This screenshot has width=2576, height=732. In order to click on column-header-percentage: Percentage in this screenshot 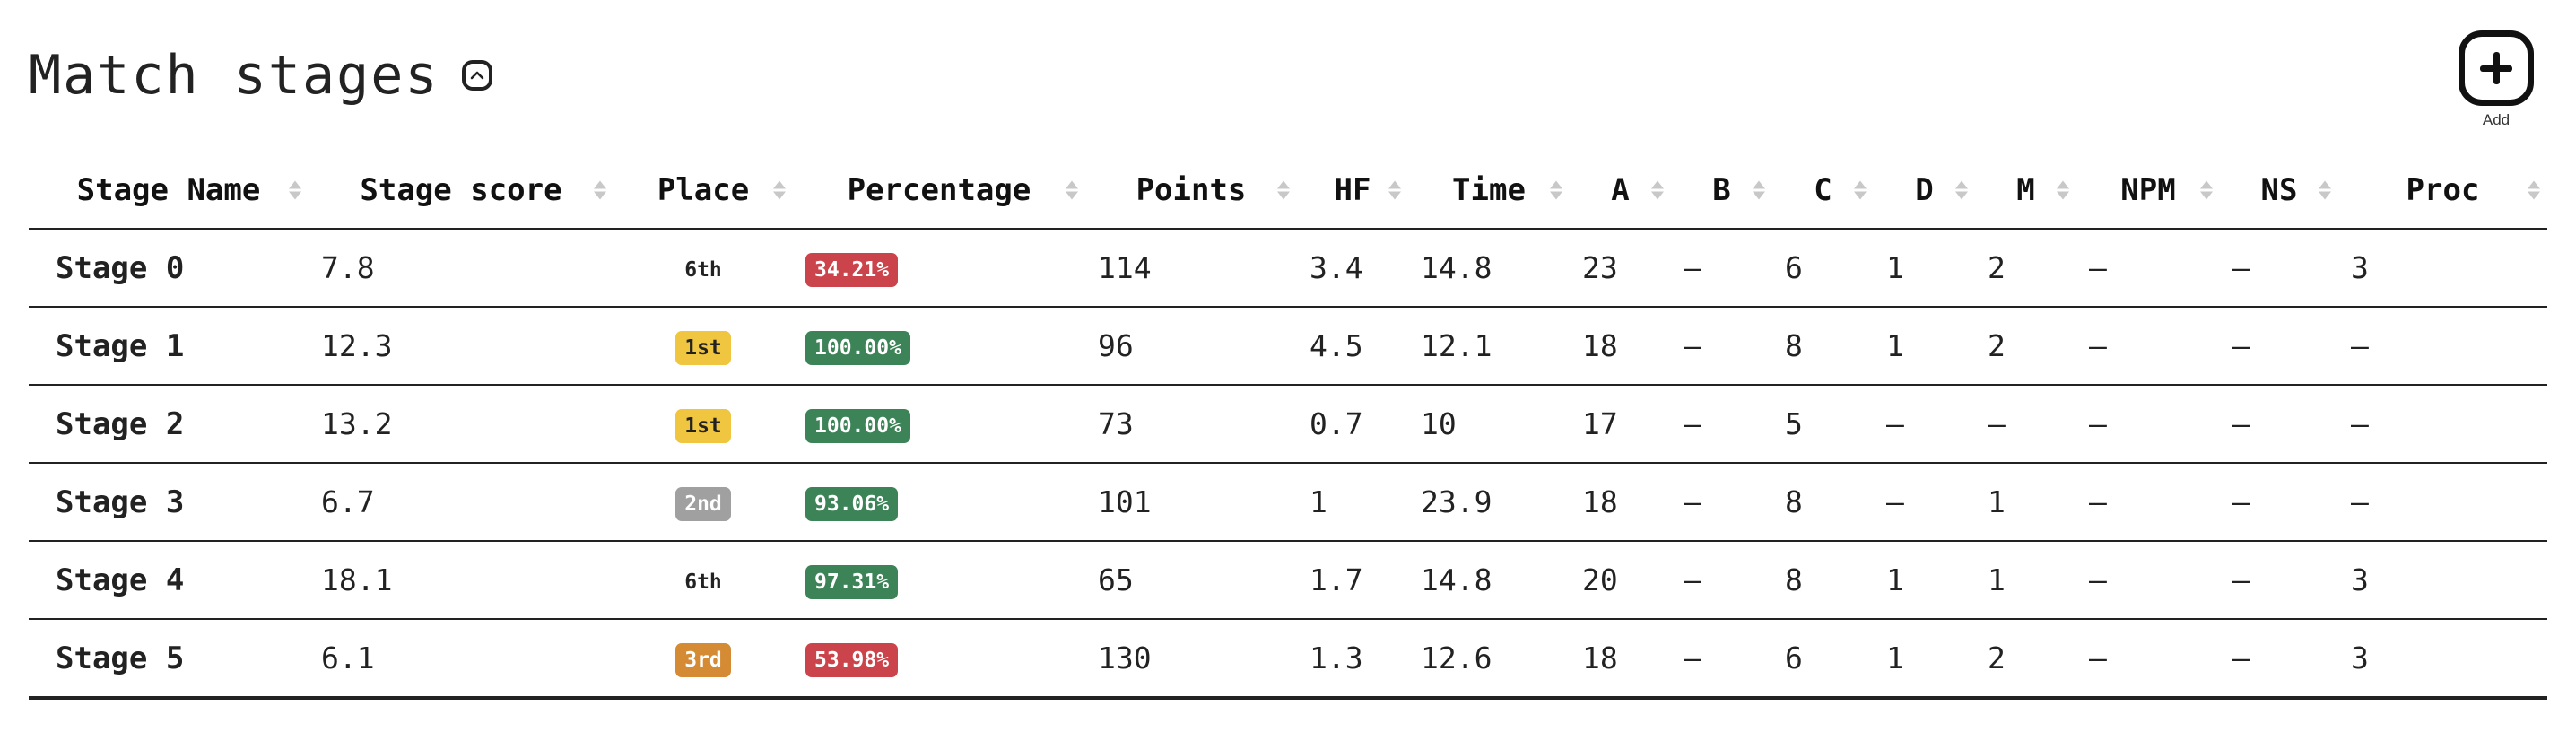, I will do `click(939, 191)`.